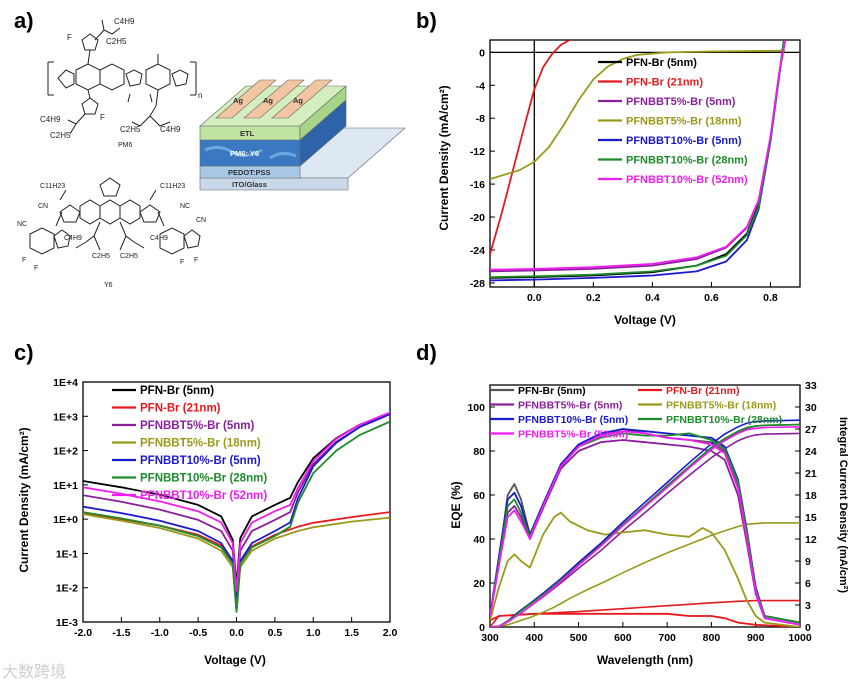  Describe the element at coordinates (36, 268) in the screenshot. I see `y6-f-label-2: F` at that location.